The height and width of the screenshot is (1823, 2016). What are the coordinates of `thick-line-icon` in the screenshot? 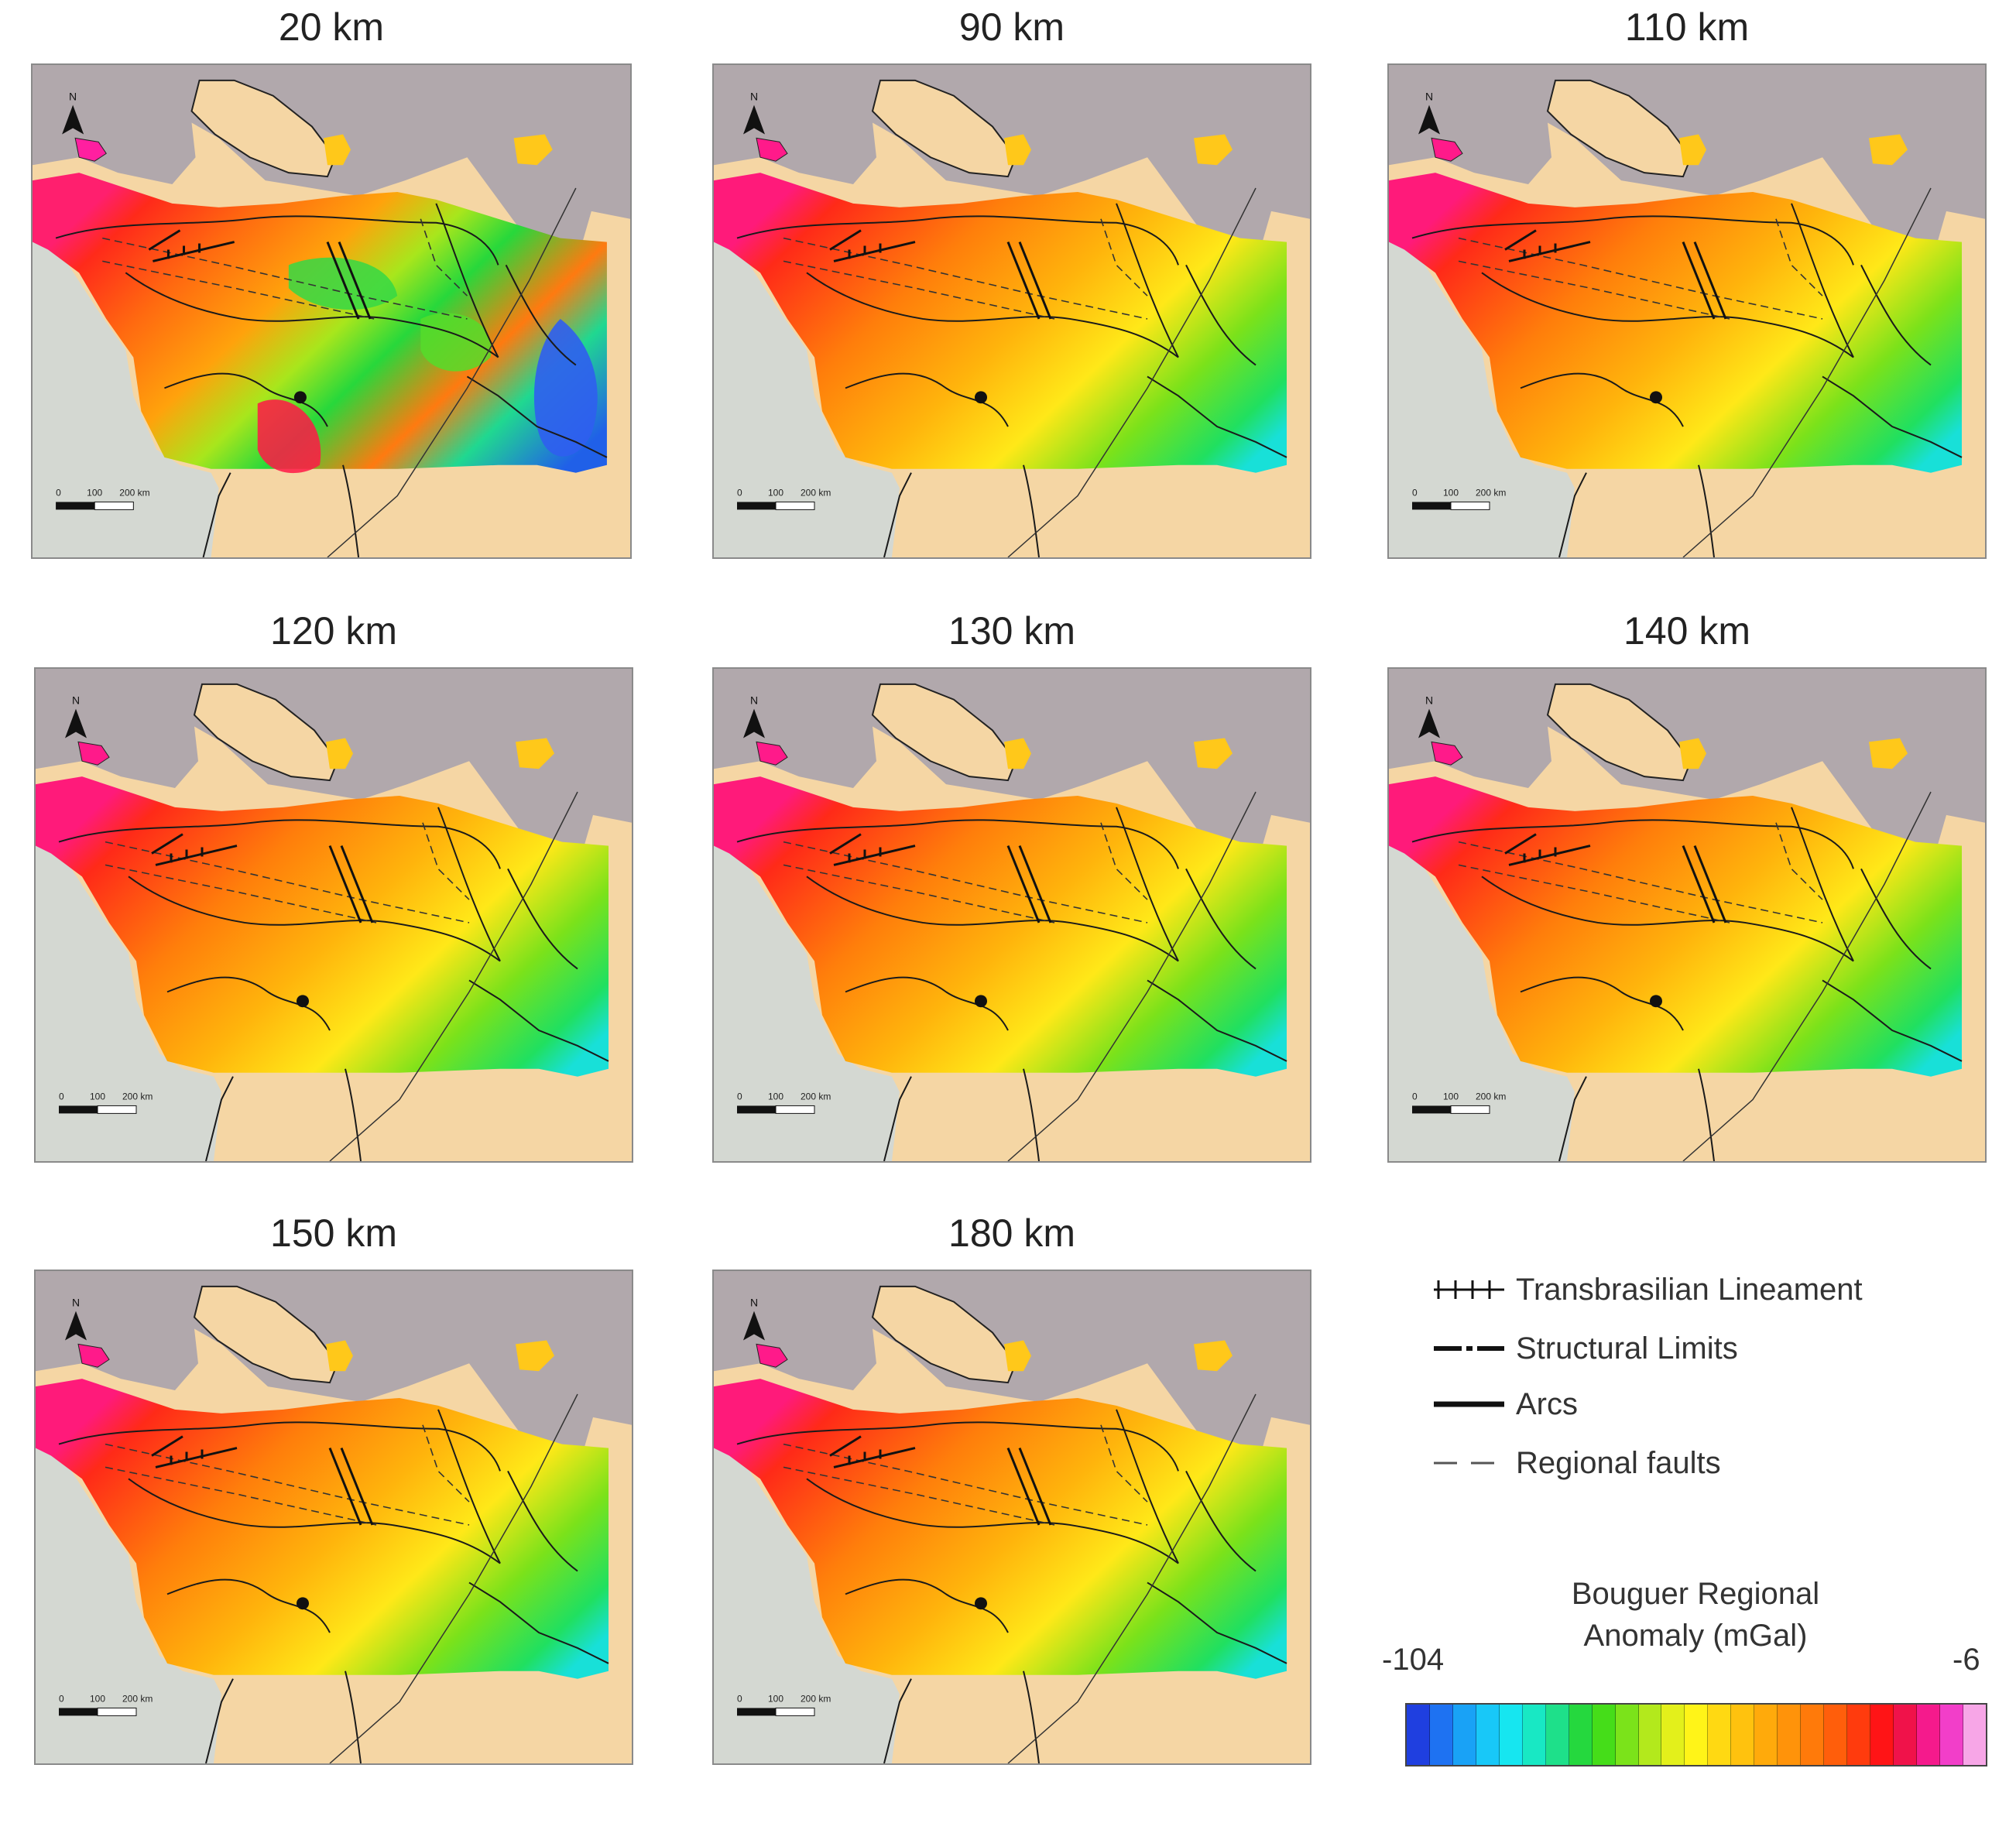 It's located at (1469, 1404).